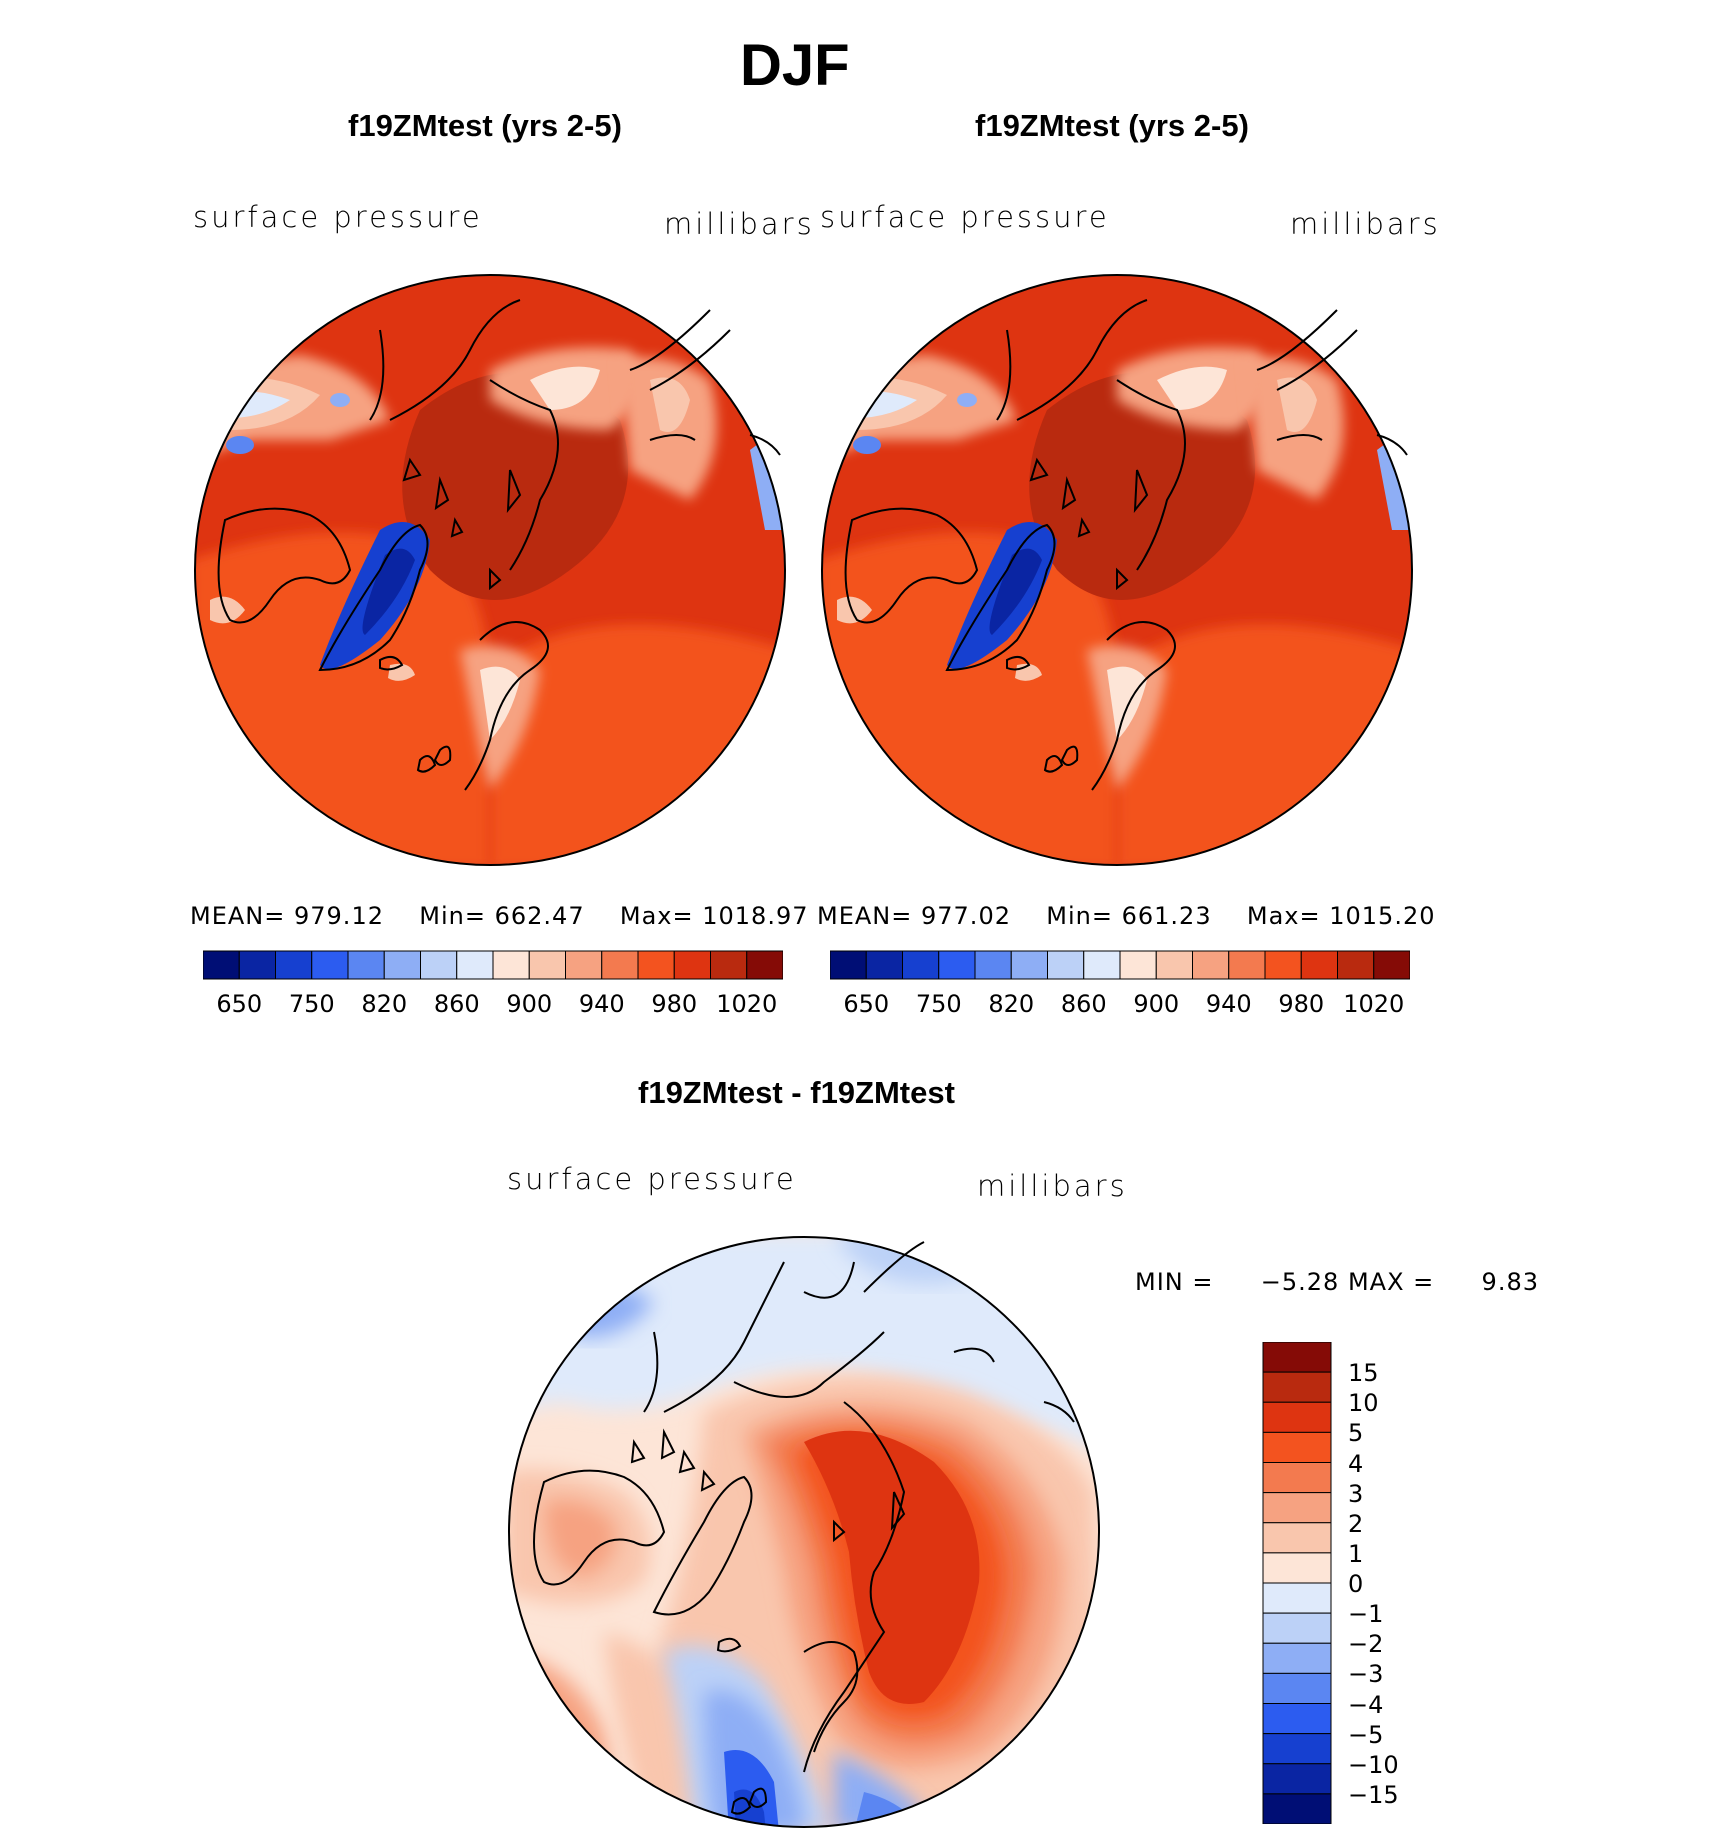 The height and width of the screenshot is (1839, 1710). What do you see at coordinates (795, 65) in the screenshot?
I see `figure-title: DJF` at bounding box center [795, 65].